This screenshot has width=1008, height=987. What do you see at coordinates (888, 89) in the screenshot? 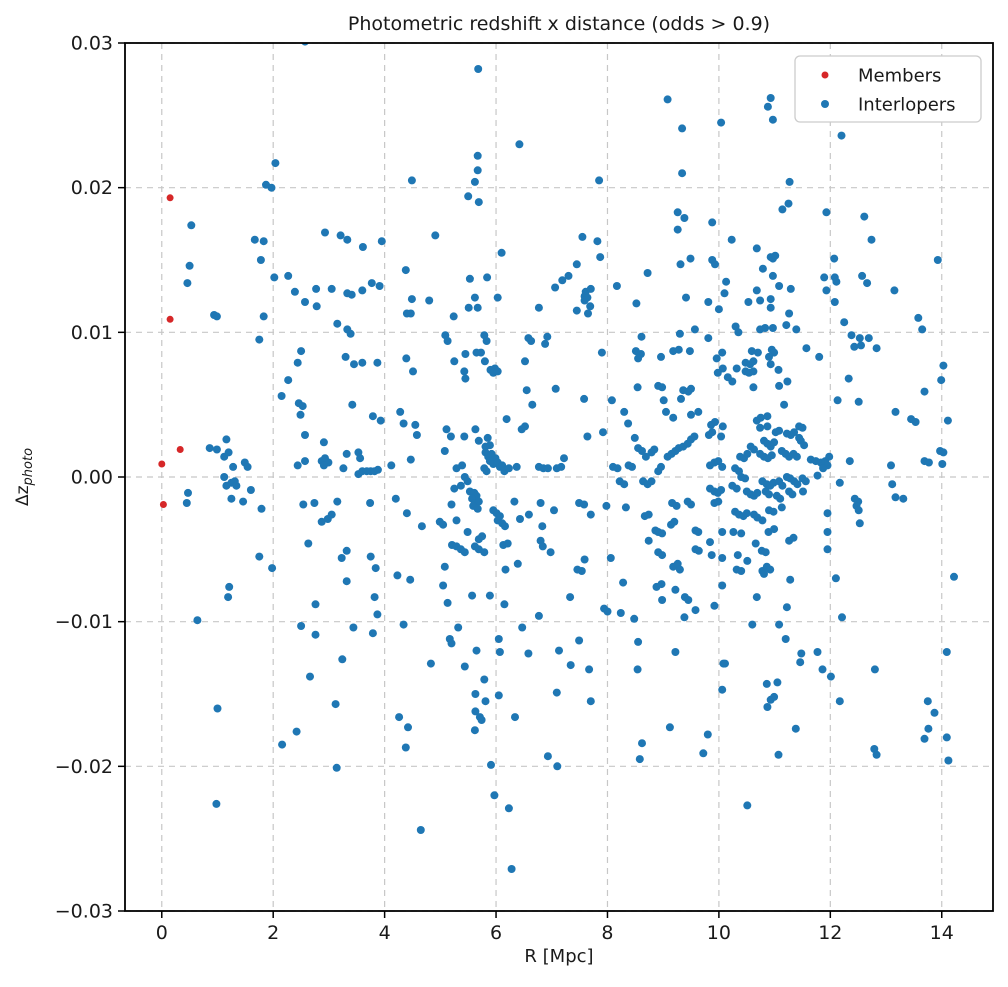
I see `legend-box` at bounding box center [888, 89].